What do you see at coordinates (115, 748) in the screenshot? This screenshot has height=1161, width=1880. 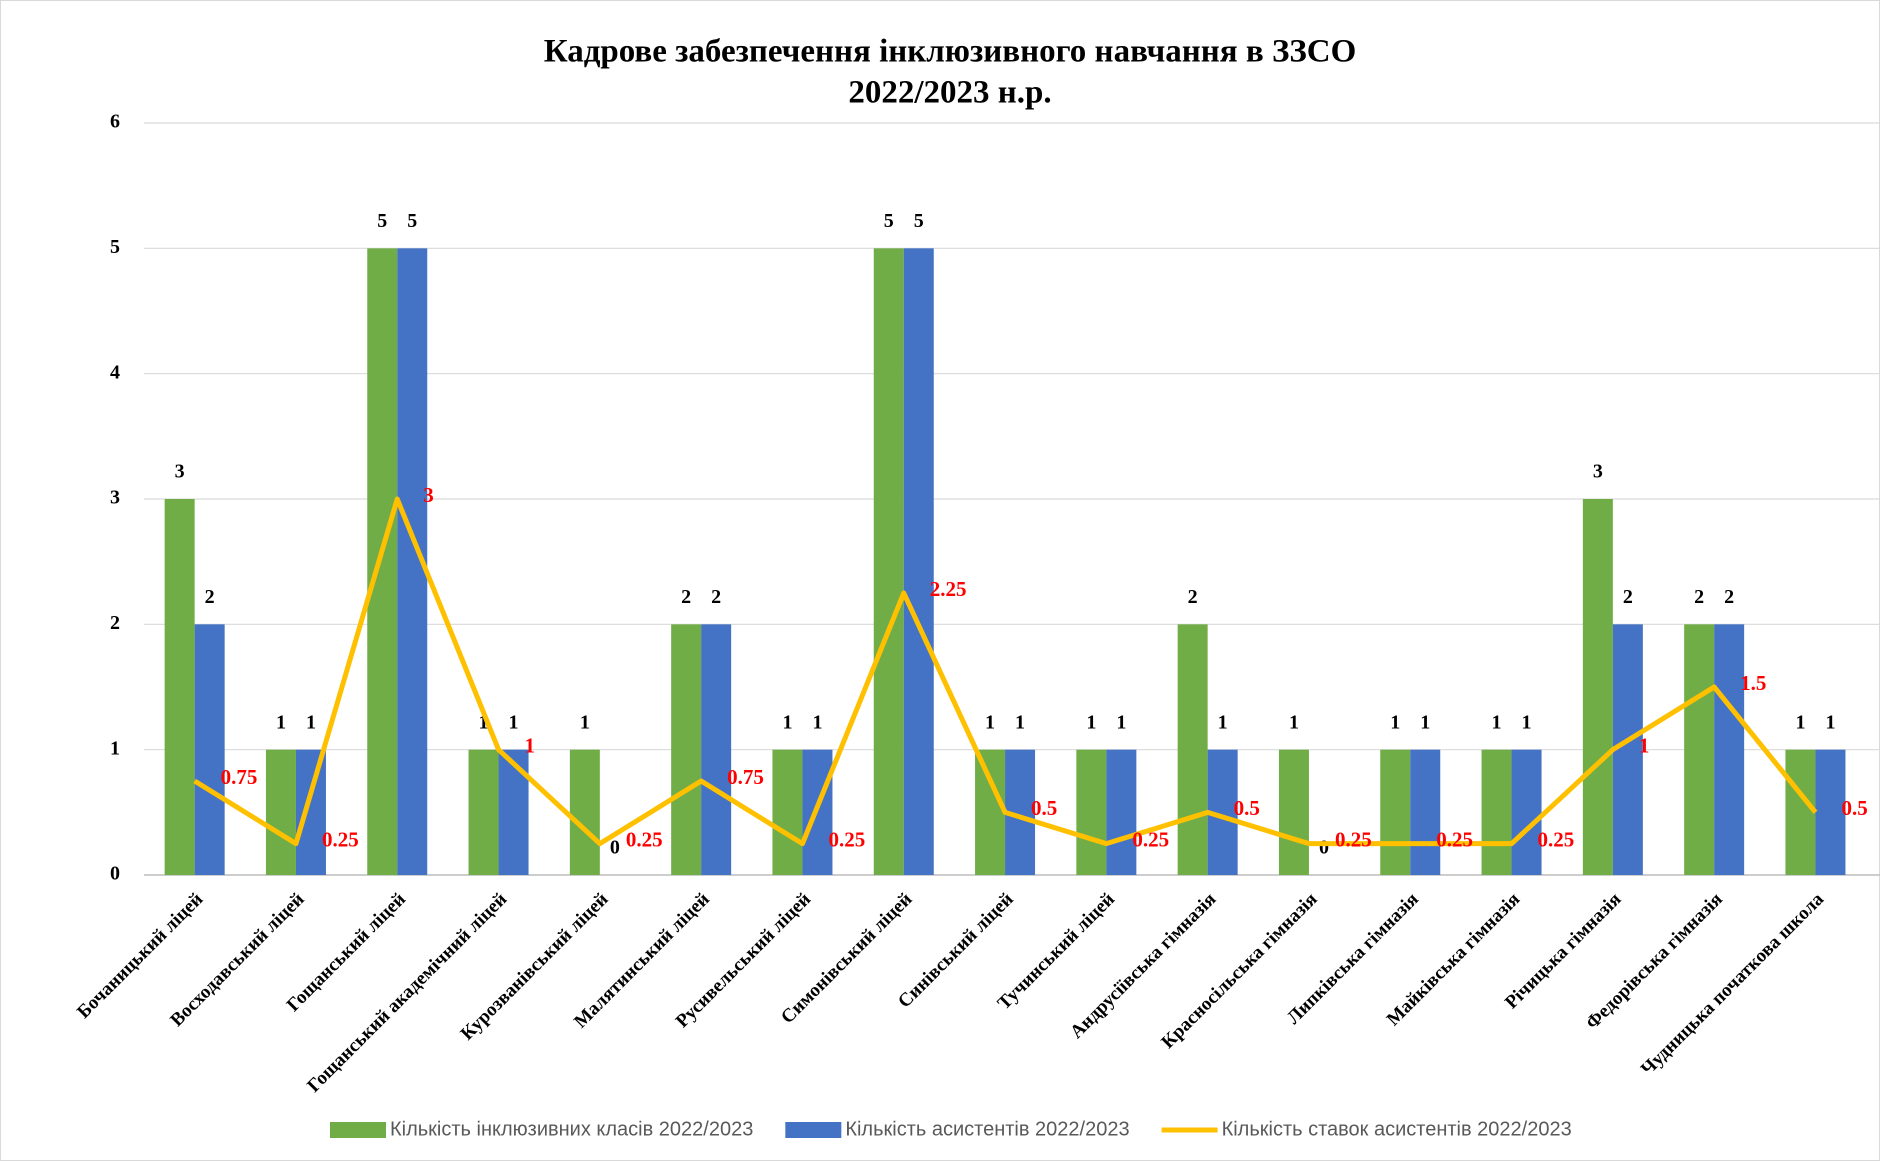 I see `y-tick-label: 1` at bounding box center [115, 748].